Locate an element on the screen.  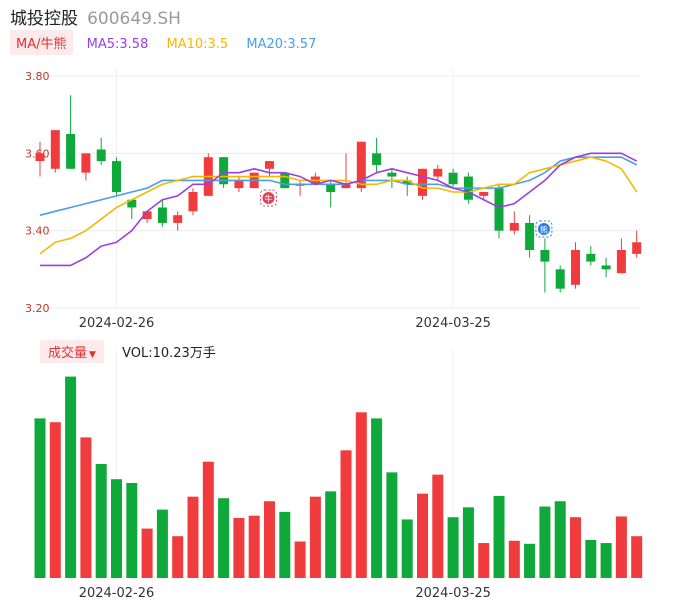
ma10-line is located at coordinates (338, 205).